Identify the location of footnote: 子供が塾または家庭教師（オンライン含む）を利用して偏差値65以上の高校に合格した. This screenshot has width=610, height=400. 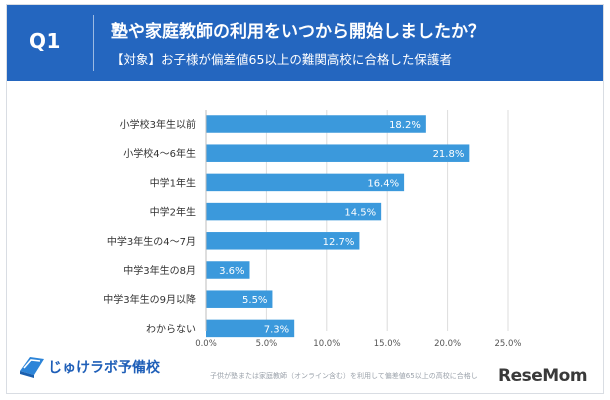
(344, 376).